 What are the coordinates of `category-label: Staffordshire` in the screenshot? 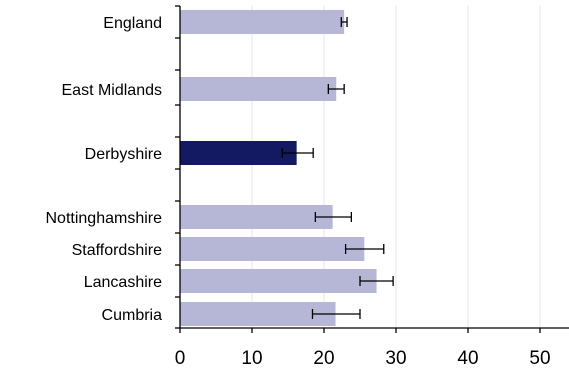 It's located at (117, 250).